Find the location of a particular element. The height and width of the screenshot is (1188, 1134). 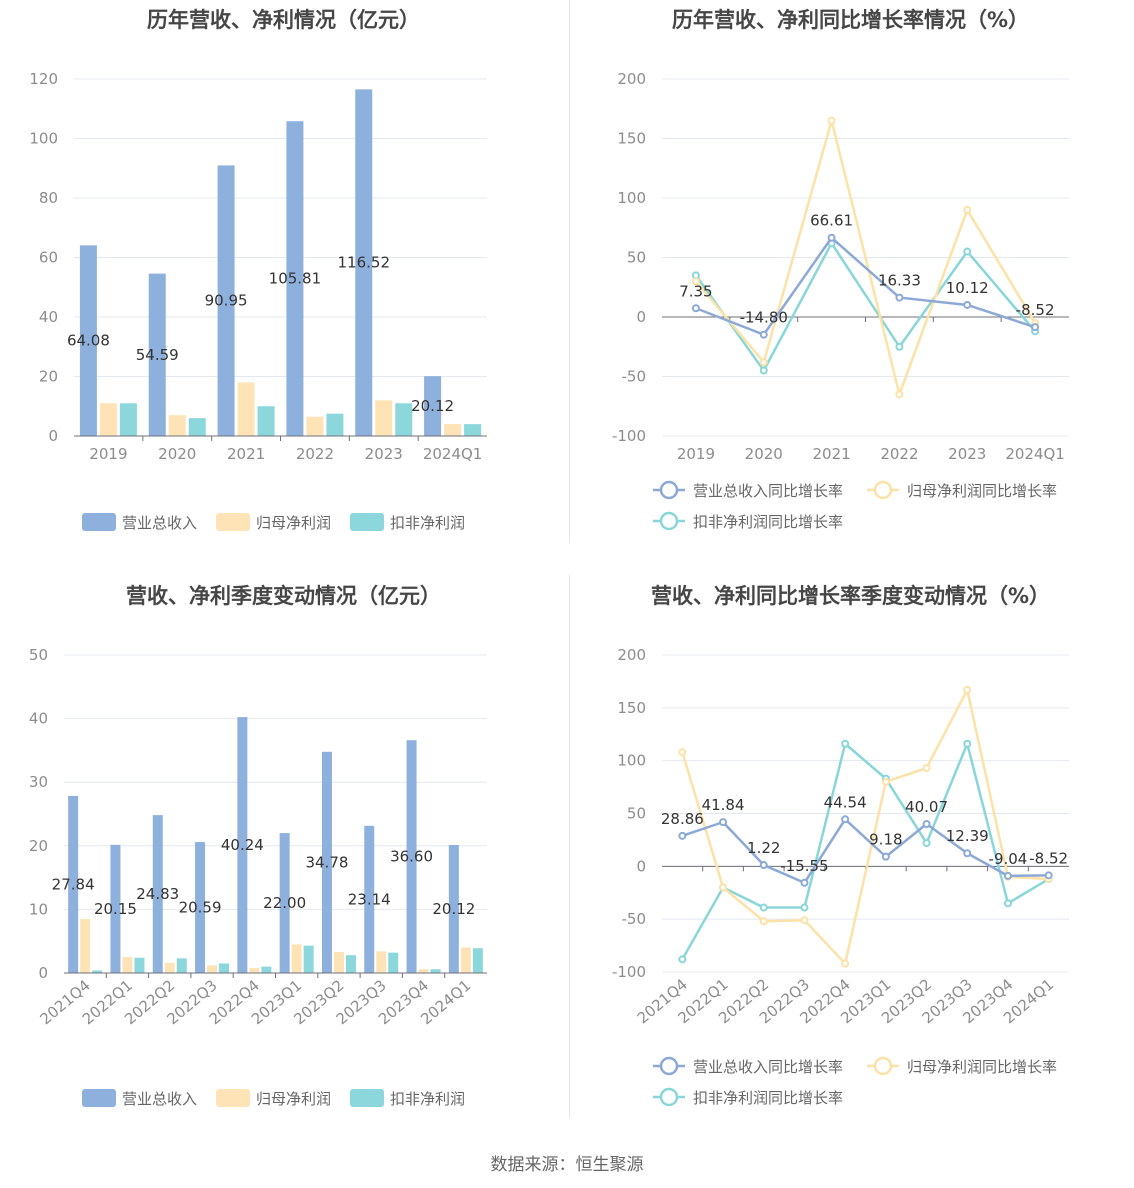

quarter-bar-data-label: 40.24 is located at coordinates (242, 845).